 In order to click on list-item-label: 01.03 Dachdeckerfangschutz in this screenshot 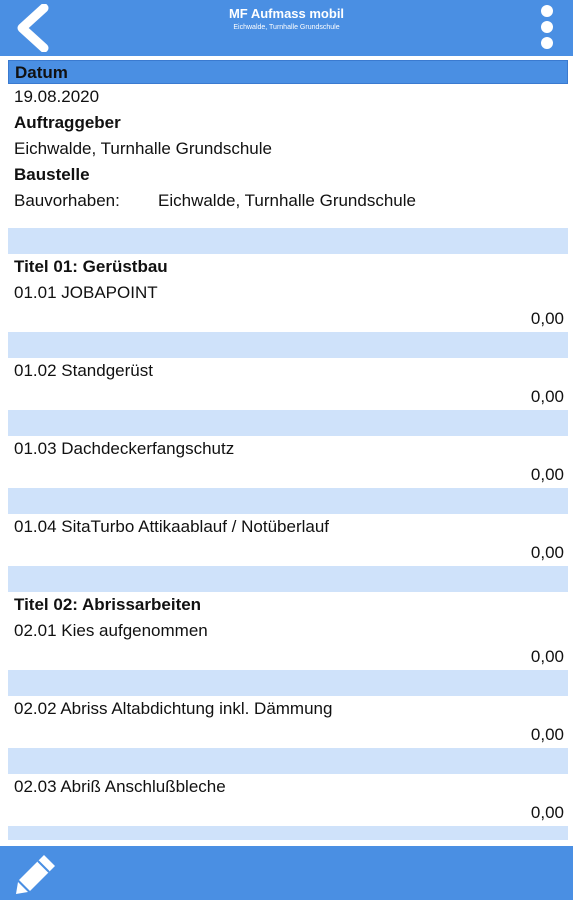, I will do `click(124, 448)`.